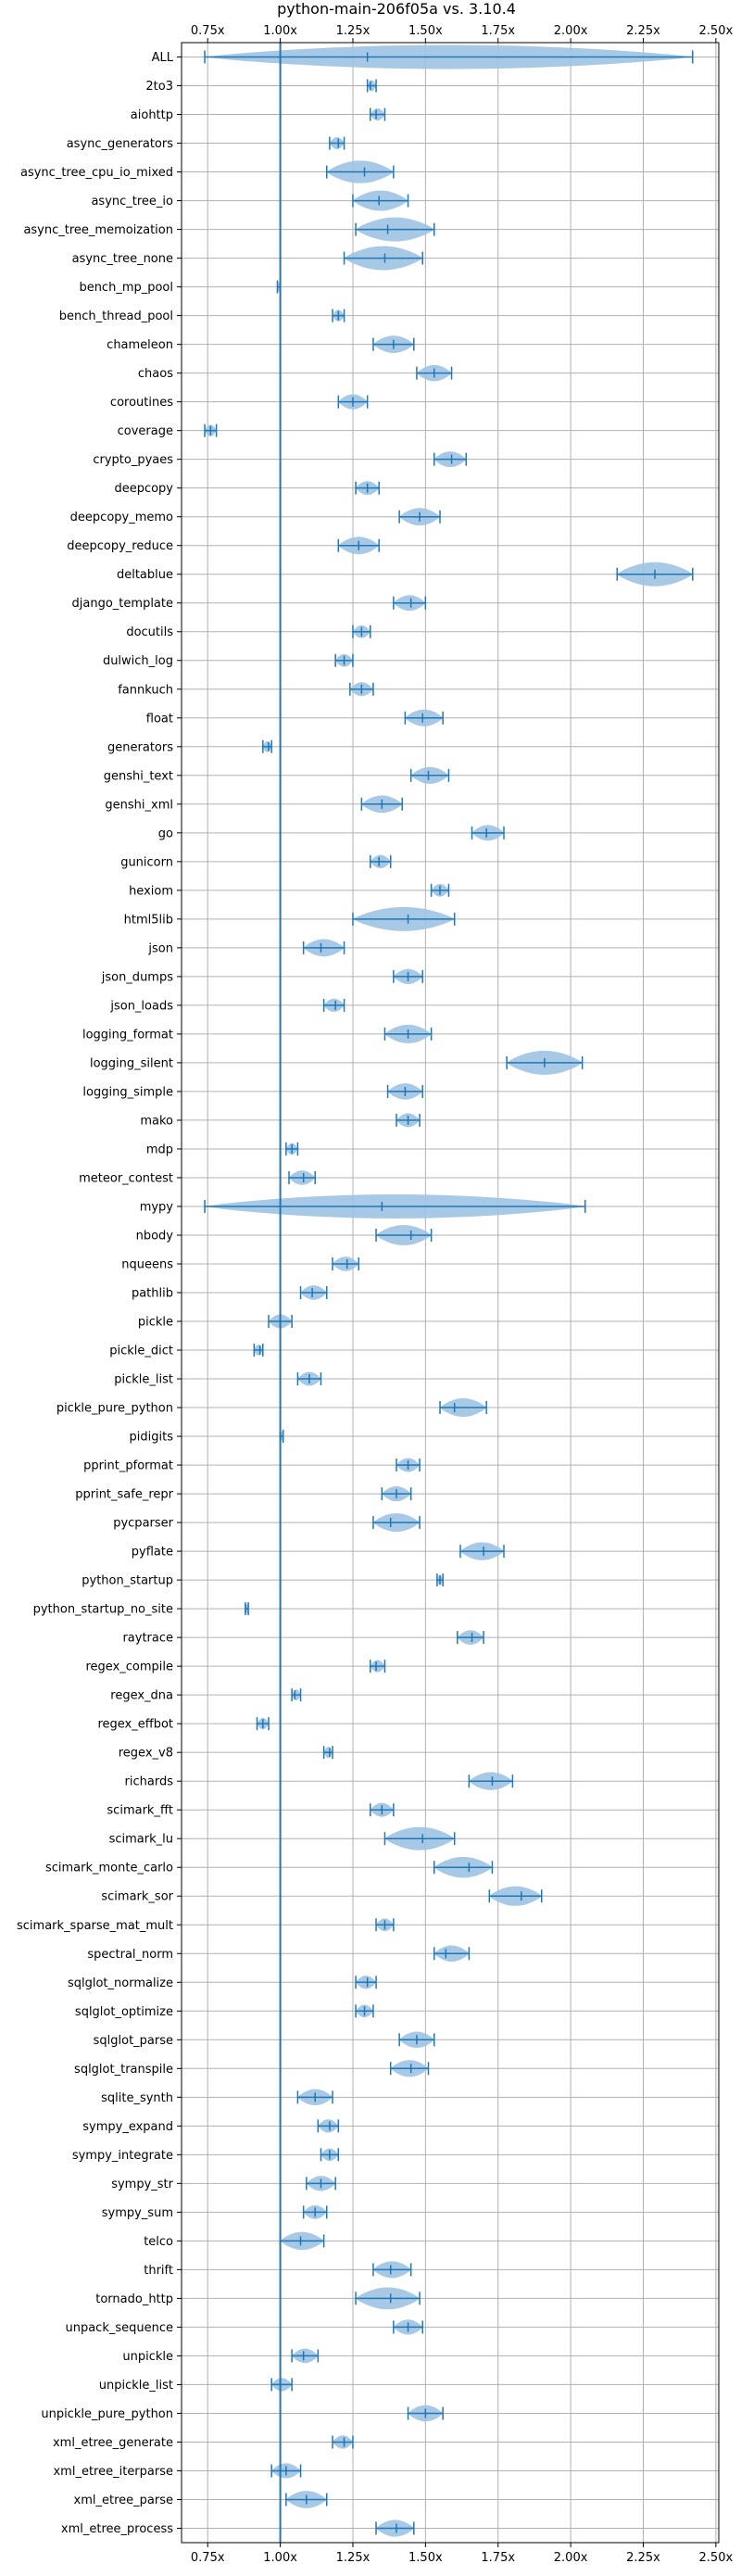 The image size is (741, 2576). Describe the element at coordinates (208, 31) in the screenshot. I see `x-tick-label-top: 0.75x` at that location.